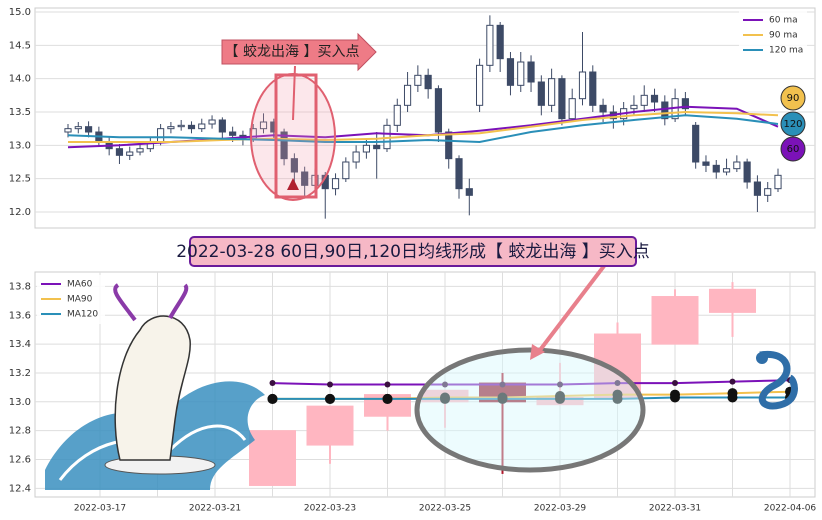 Image resolution: width=822 pixels, height=520 pixels. I want to click on banner-text: 2022-03-28 60日,90日,120日均线形成【 蛟龙出海 】买入点, so click(413, 252).